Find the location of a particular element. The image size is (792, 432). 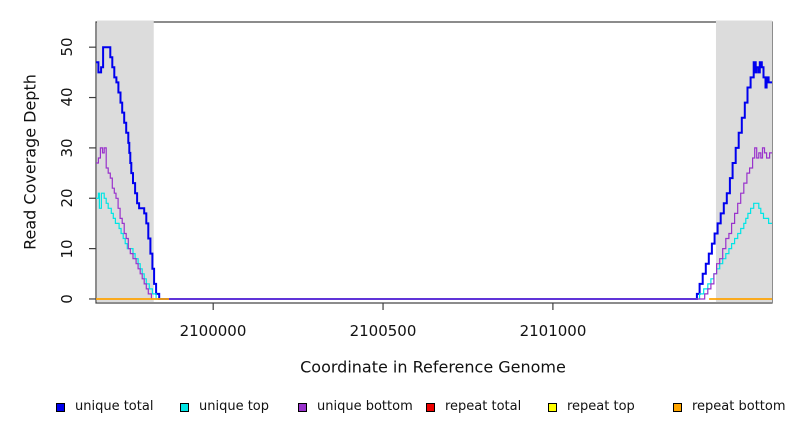

legend-label: repeat bottom is located at coordinates (739, 406).